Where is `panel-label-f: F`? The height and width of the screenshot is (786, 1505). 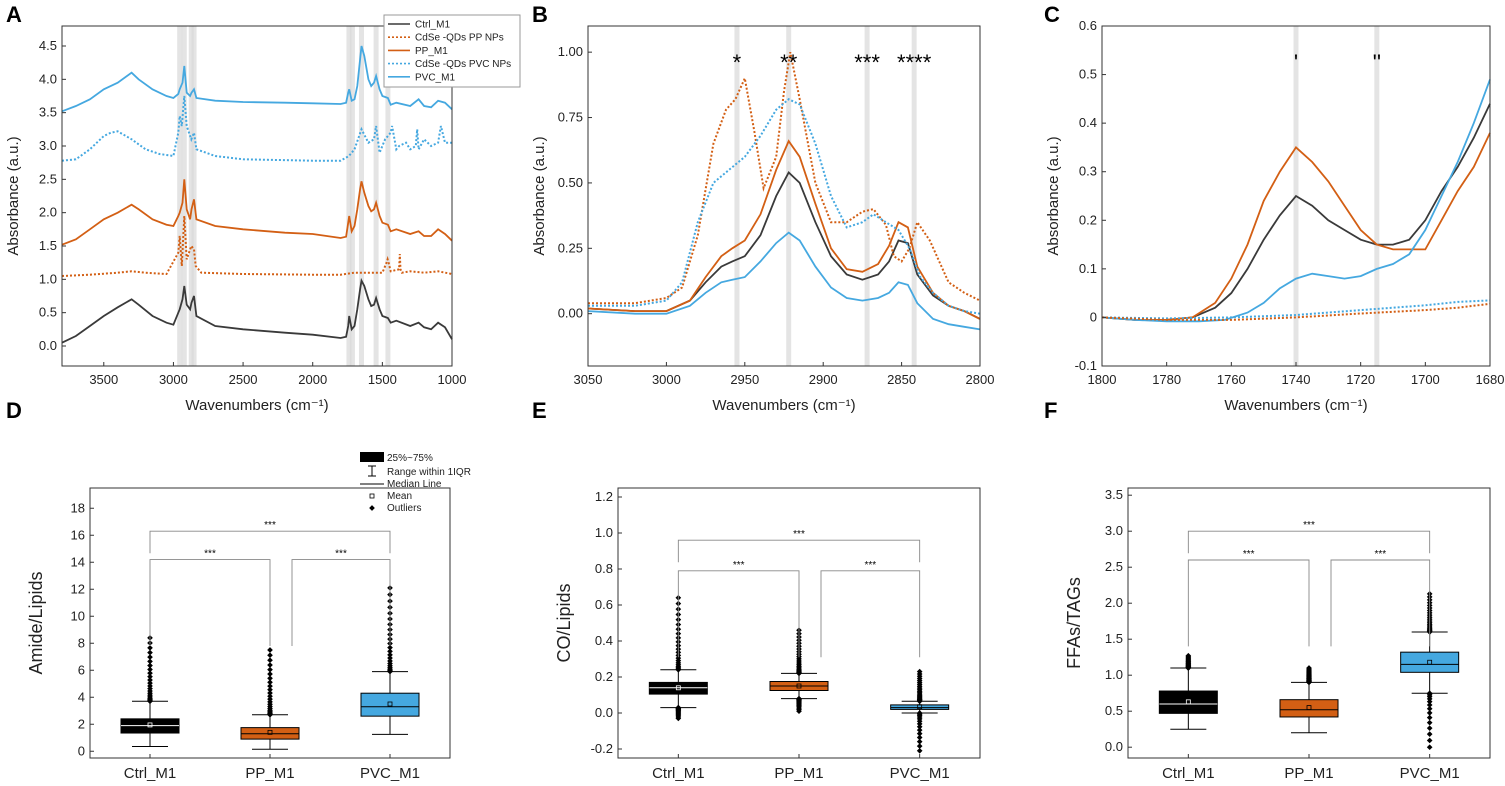
panel-label-f: F is located at coordinates (1050, 410).